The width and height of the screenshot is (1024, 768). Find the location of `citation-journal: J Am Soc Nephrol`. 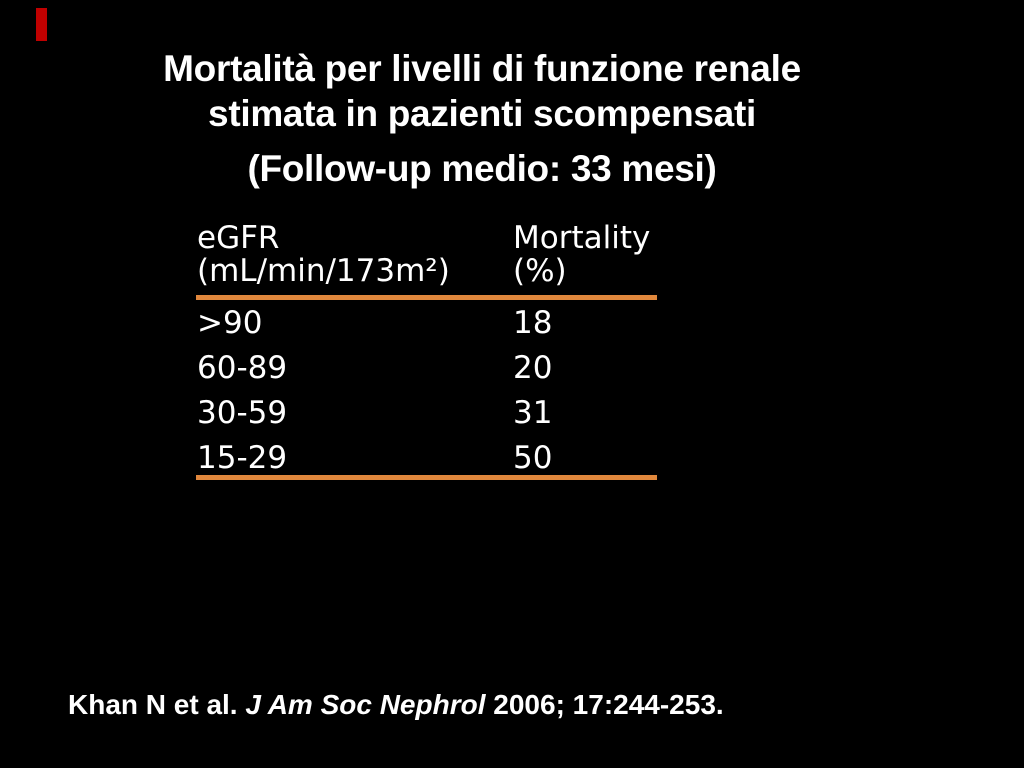

citation-journal: J Am Soc Nephrol is located at coordinates (365, 704).